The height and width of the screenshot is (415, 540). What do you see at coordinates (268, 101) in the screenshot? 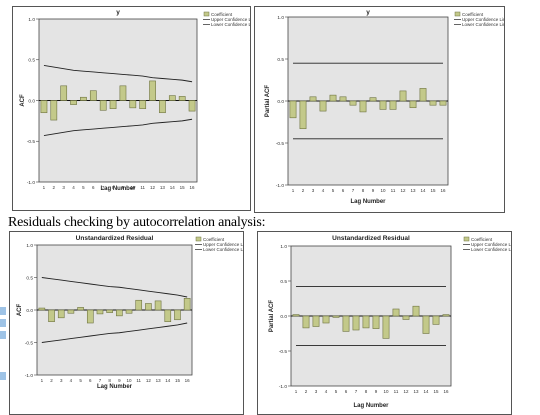
I see `y-axis-label: Partial ACF` at bounding box center [268, 101].